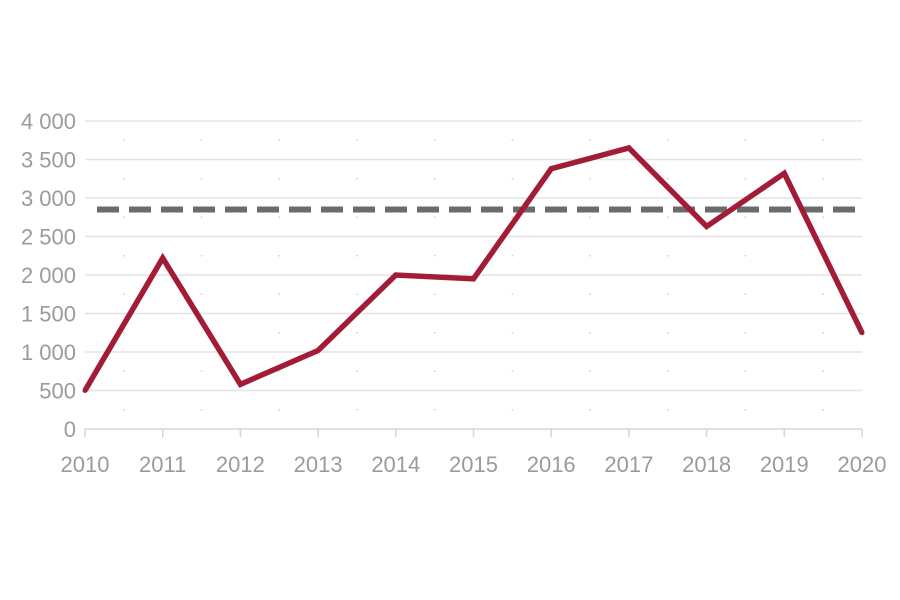 The height and width of the screenshot is (600, 900). What do you see at coordinates (70, 429) in the screenshot?
I see `y-tick-label: 0` at bounding box center [70, 429].